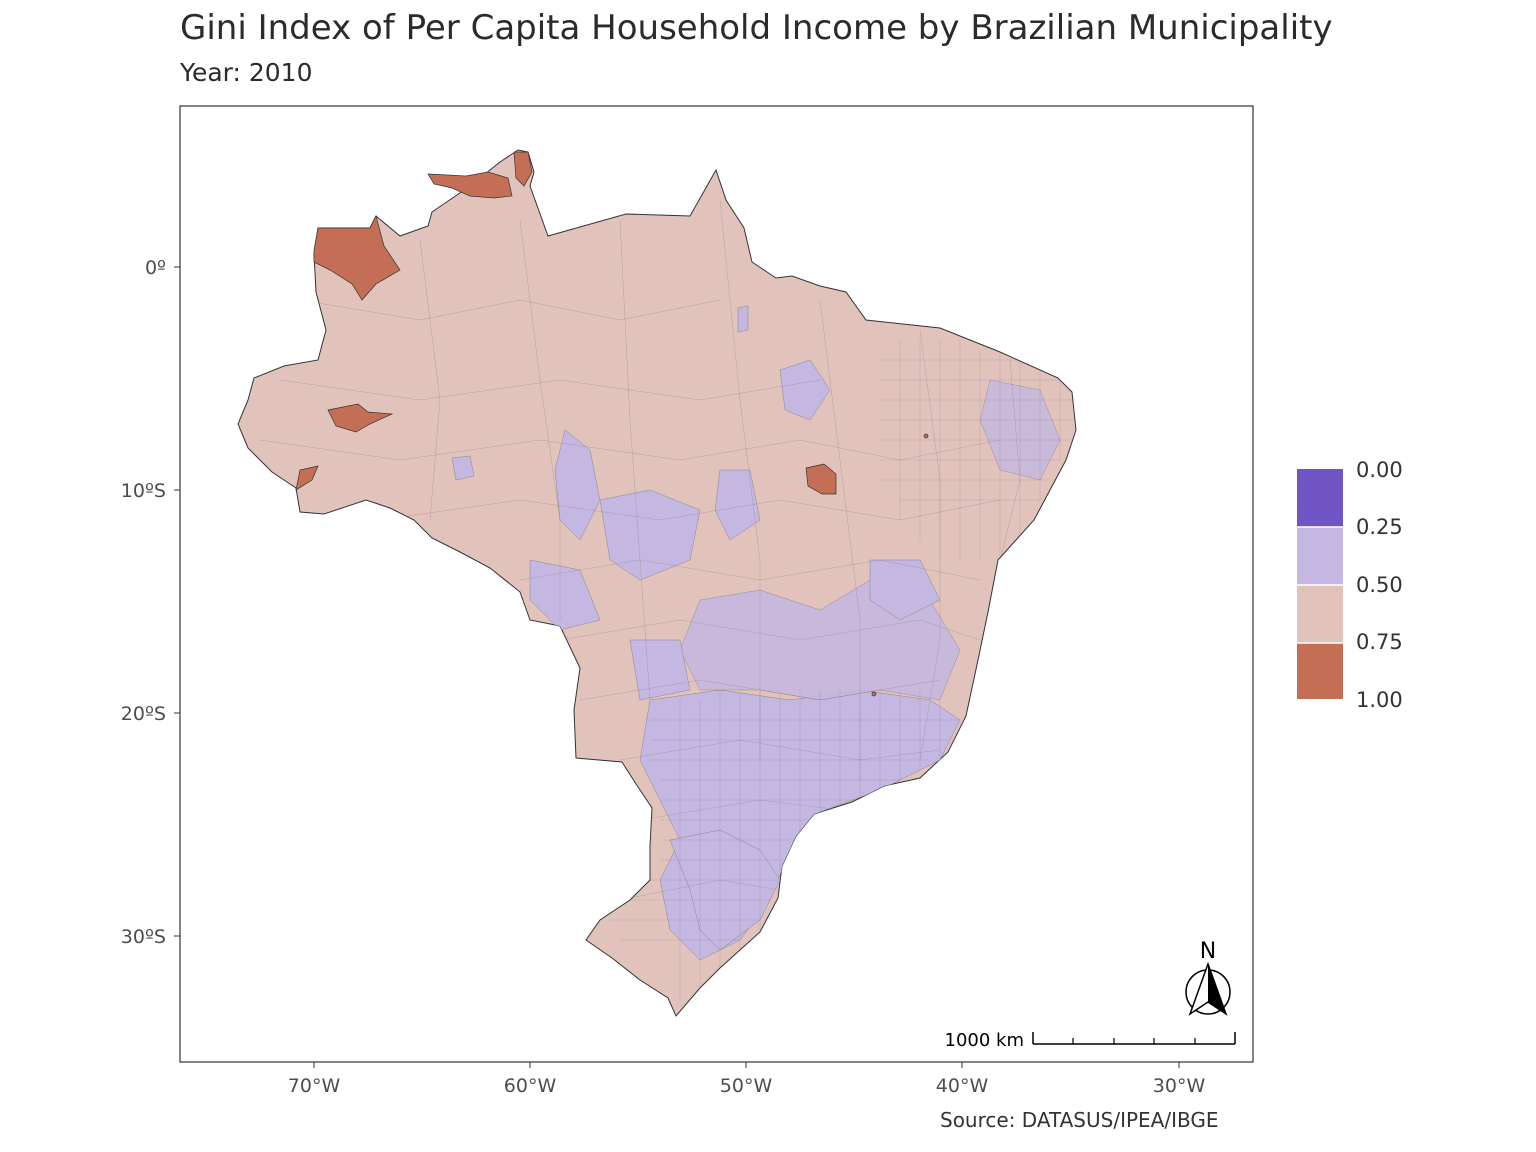  Describe the element at coordinates (150, 602) in the screenshot. I see `y-axis: 0º 10ºS 20ºS 30ºS` at that location.